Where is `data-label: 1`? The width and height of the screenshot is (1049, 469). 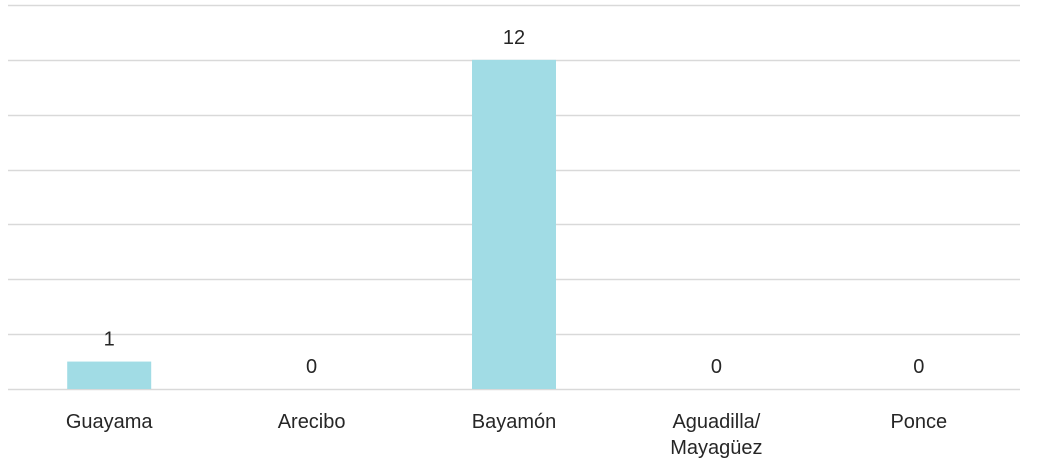 data-label: 1 is located at coordinates (109, 340).